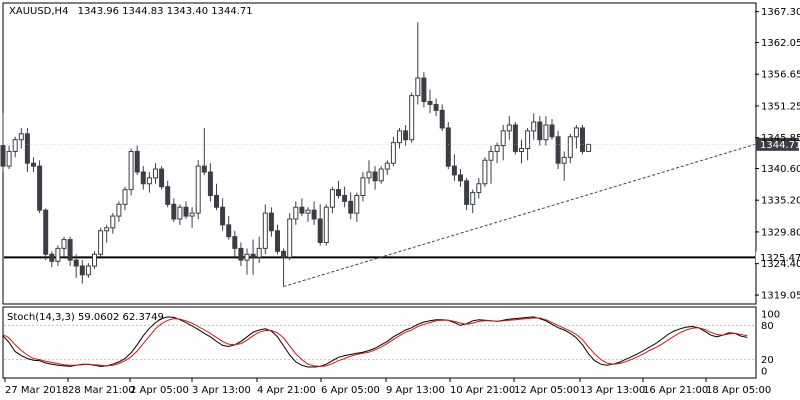 The height and width of the screenshot is (400, 800). Describe the element at coordinates (780, 75) in the screenshot. I see `y-tick-label: 1356.65` at that location.